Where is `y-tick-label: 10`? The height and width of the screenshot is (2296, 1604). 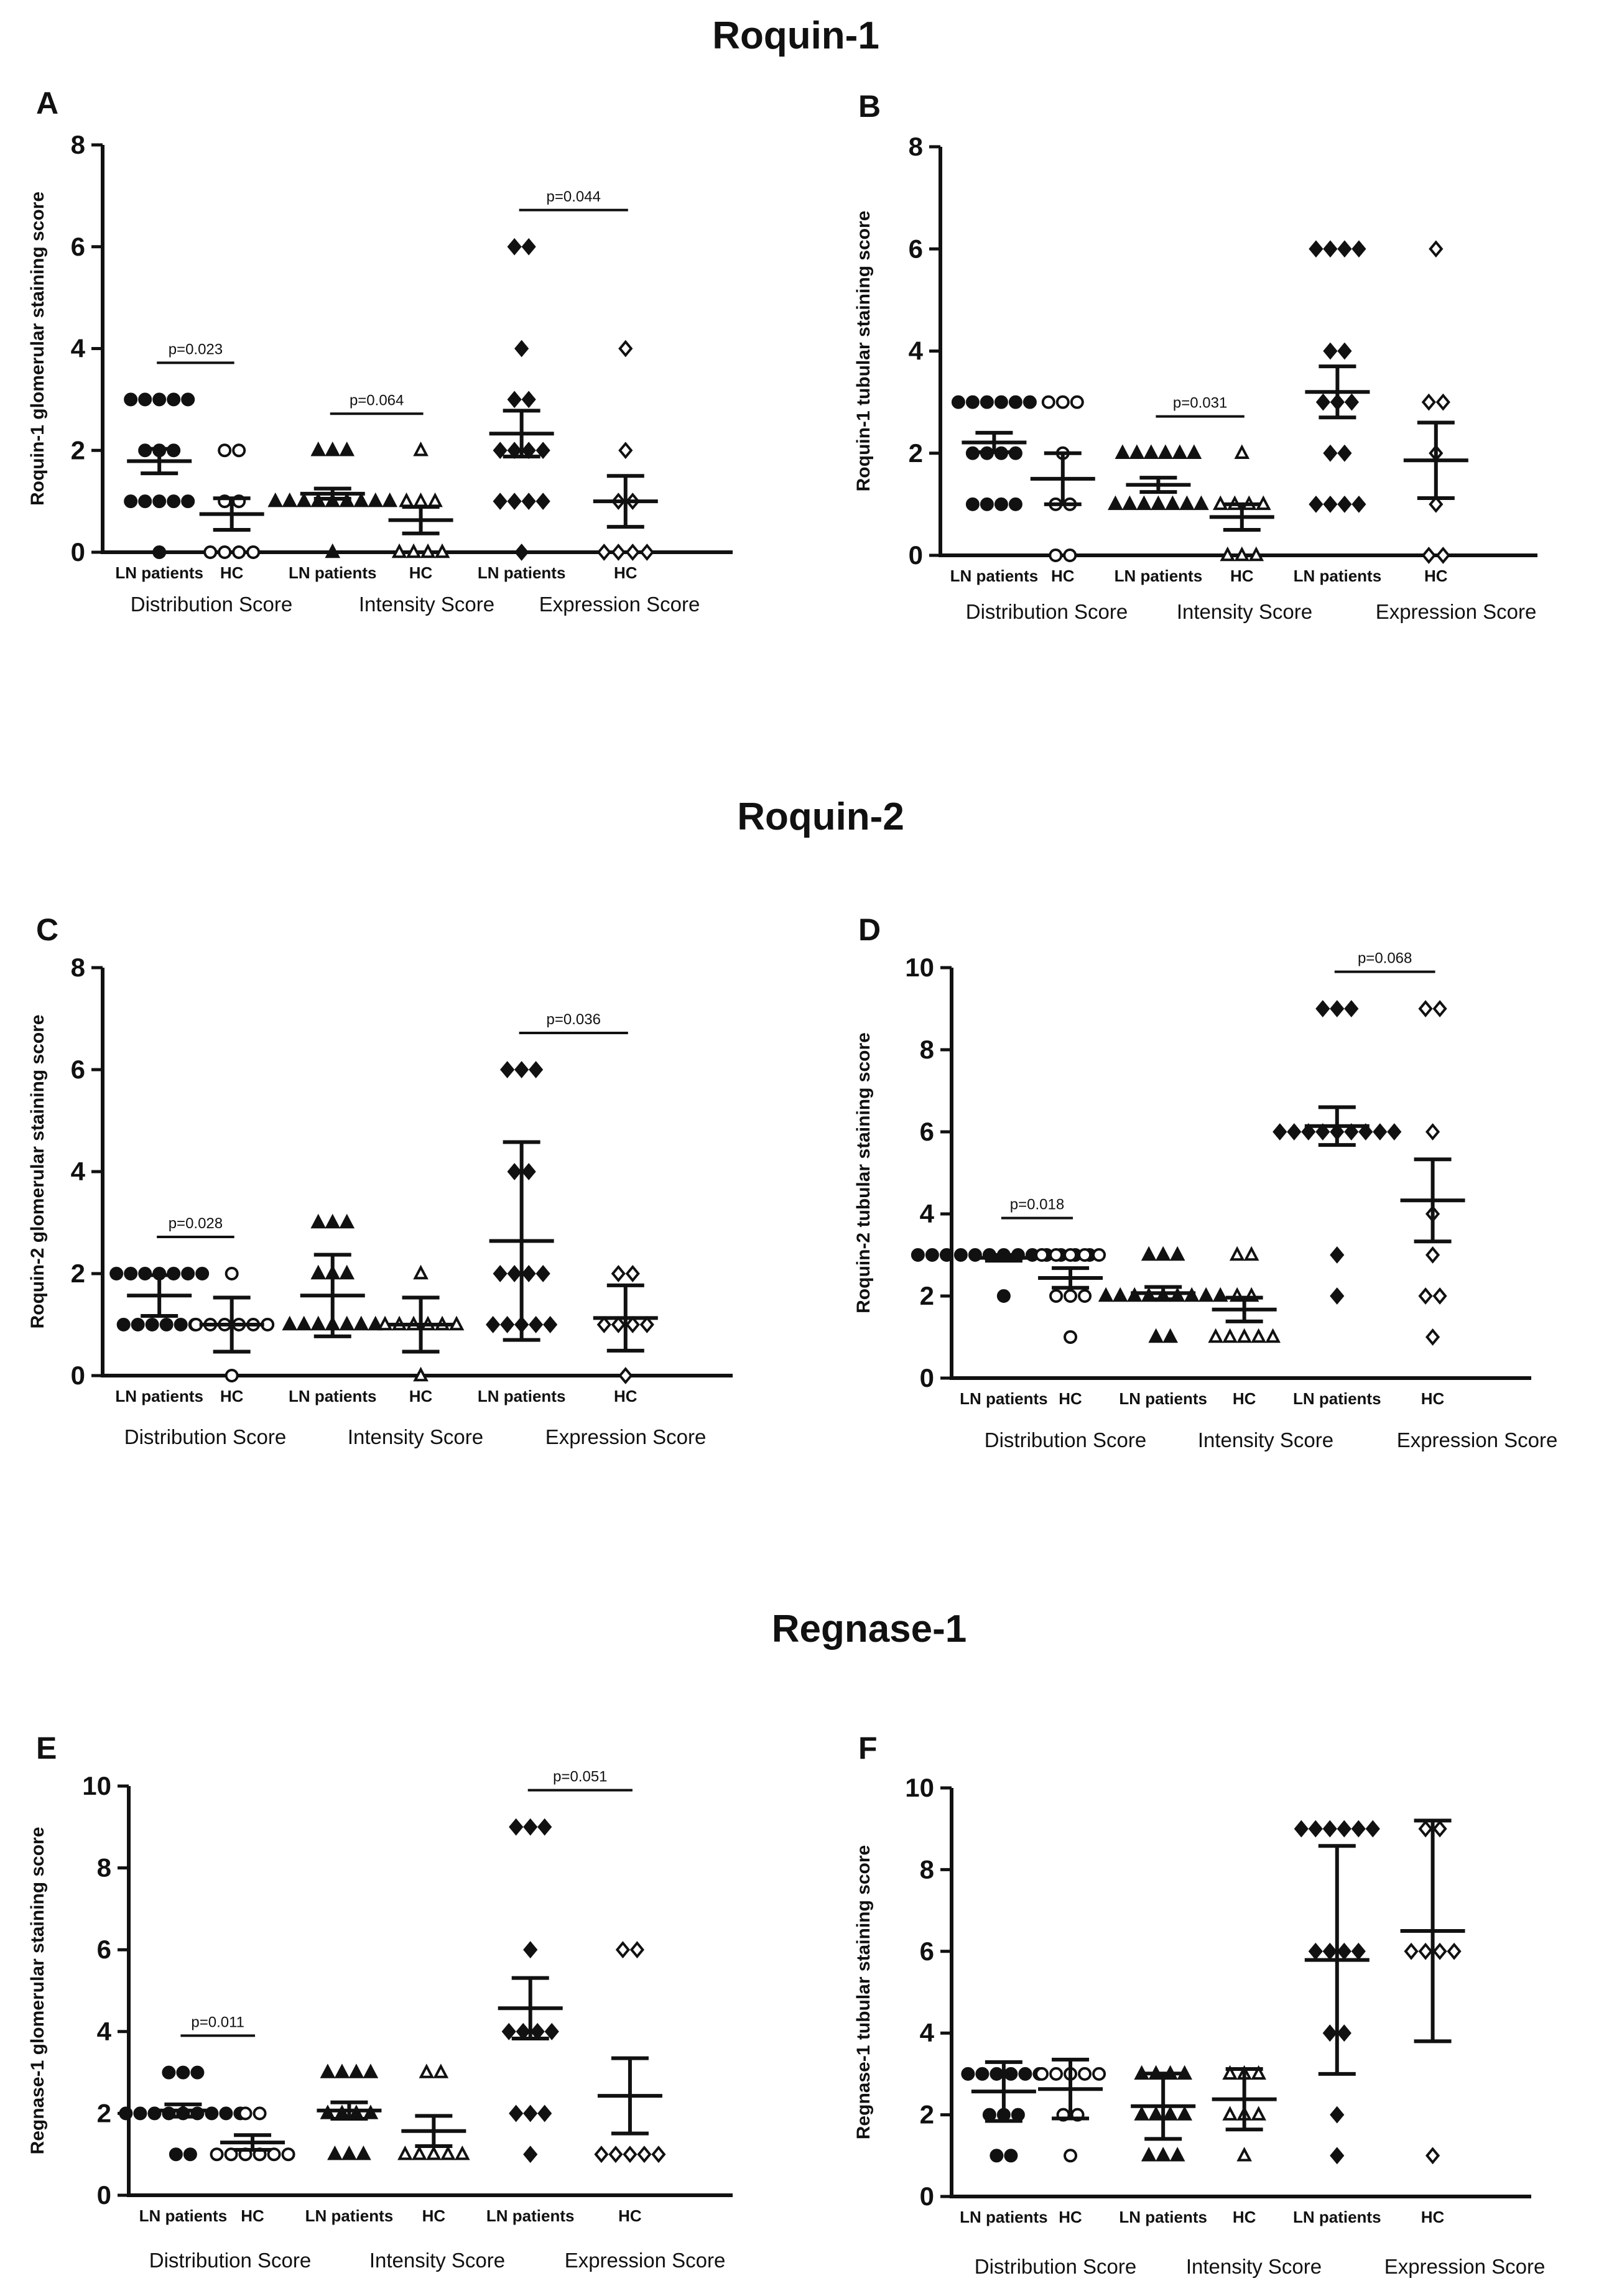 y-tick-label: 10 is located at coordinates (919, 967).